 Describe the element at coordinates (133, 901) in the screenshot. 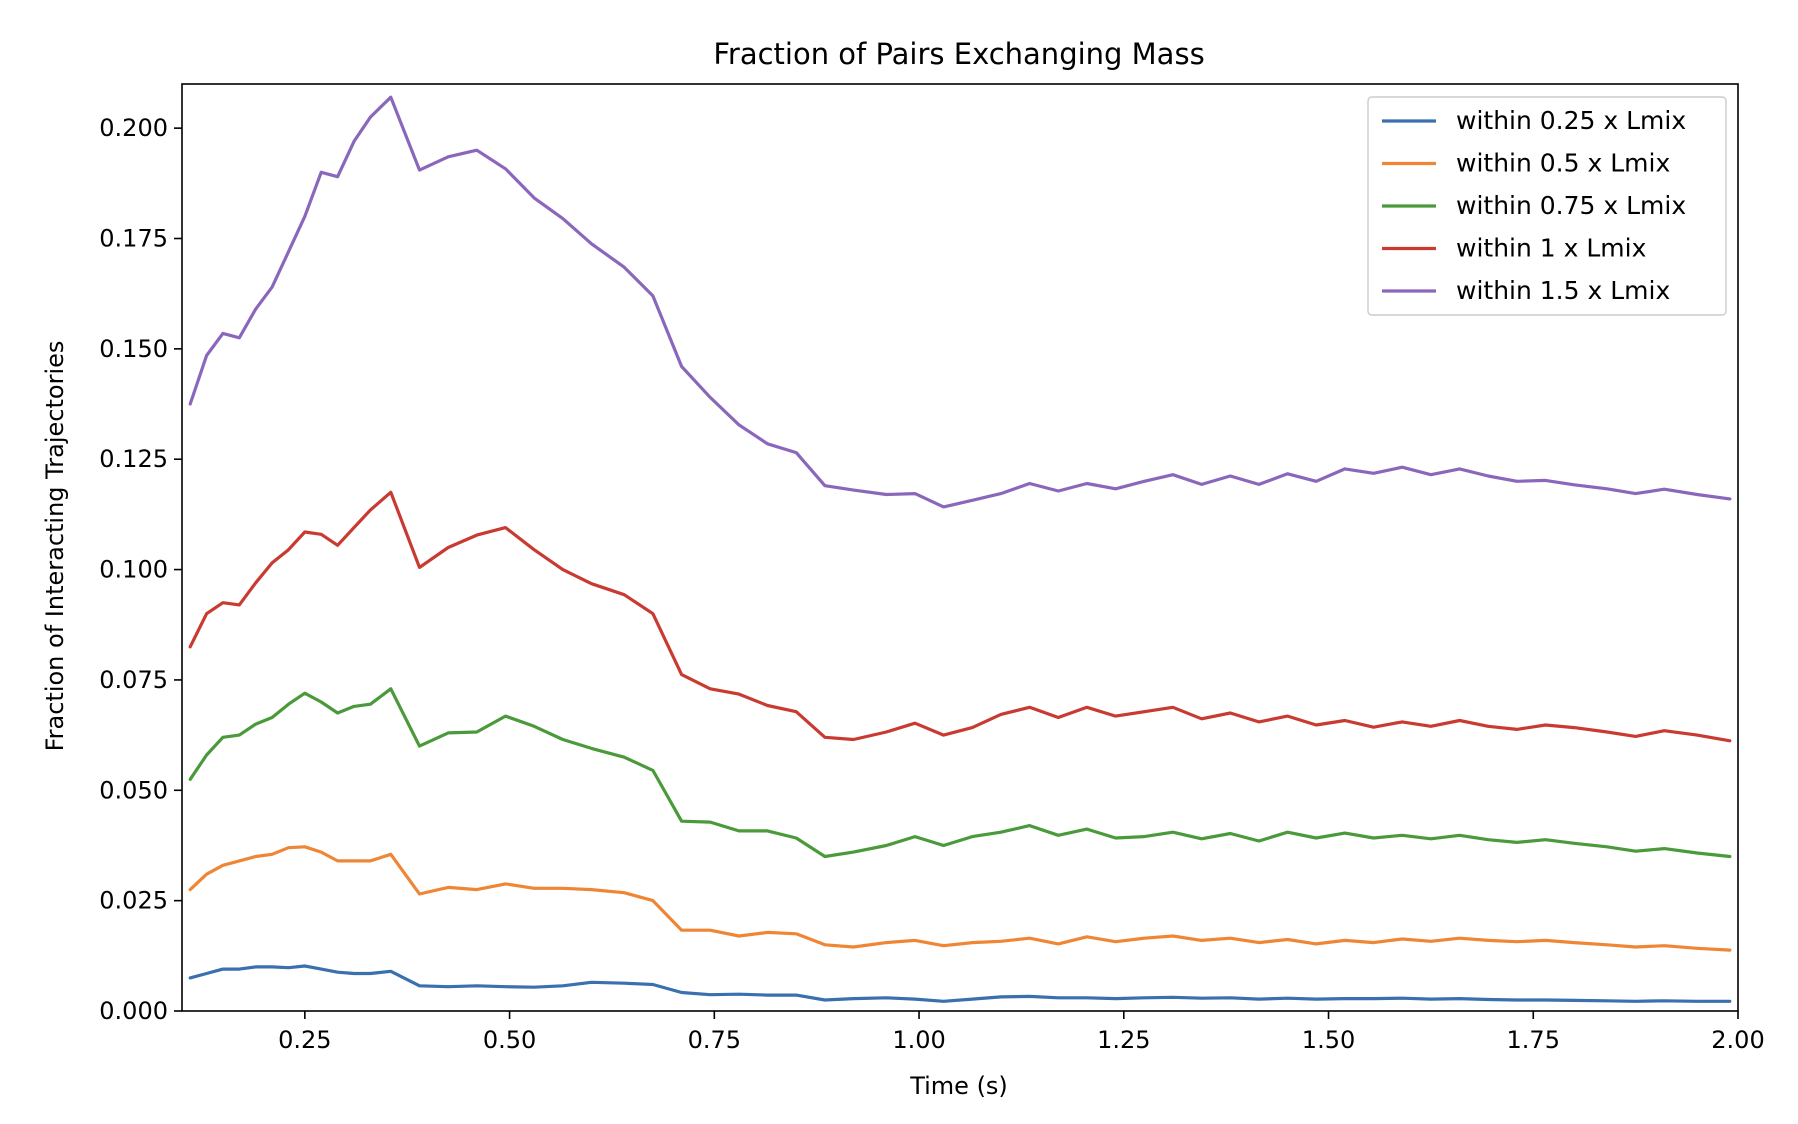

I see `y-tick-label: 0.025` at that location.